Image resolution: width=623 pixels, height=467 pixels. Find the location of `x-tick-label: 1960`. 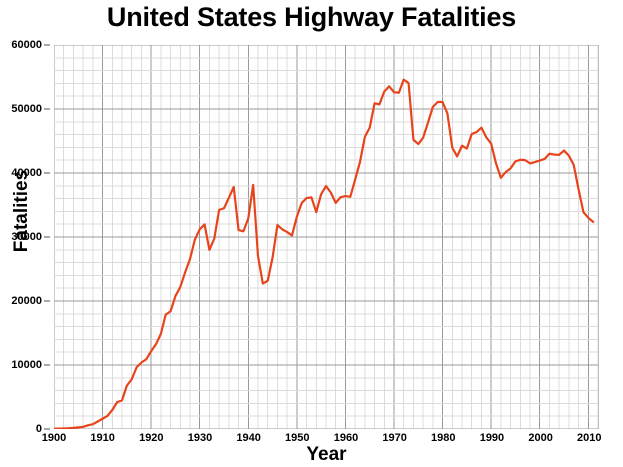

x-tick-label: 1960 is located at coordinates (346, 438).